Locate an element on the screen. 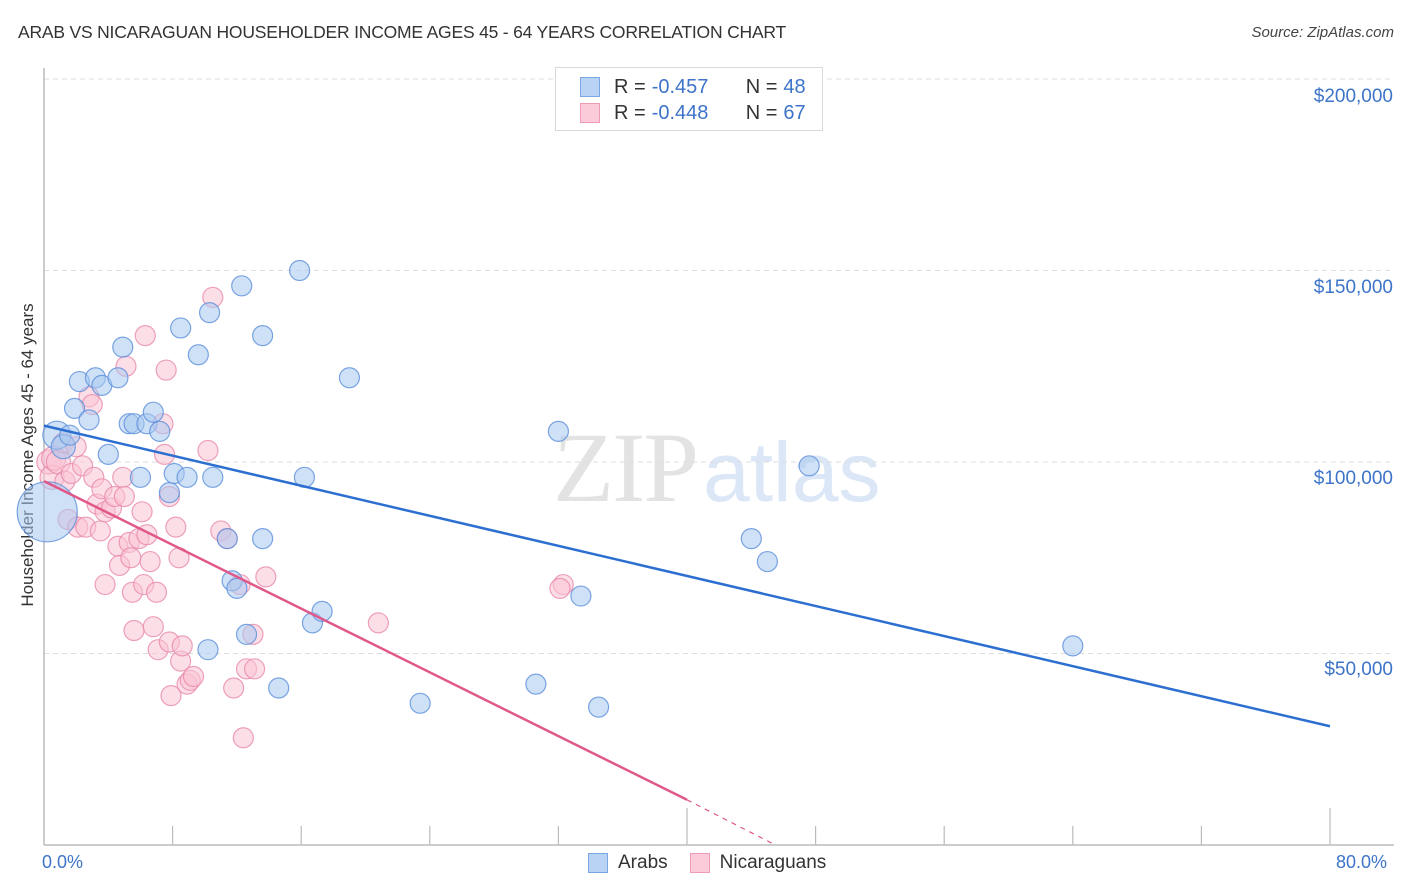 The width and height of the screenshot is (1406, 892). legend-item-nicaraguans: Nicaraguans is located at coordinates (758, 863).